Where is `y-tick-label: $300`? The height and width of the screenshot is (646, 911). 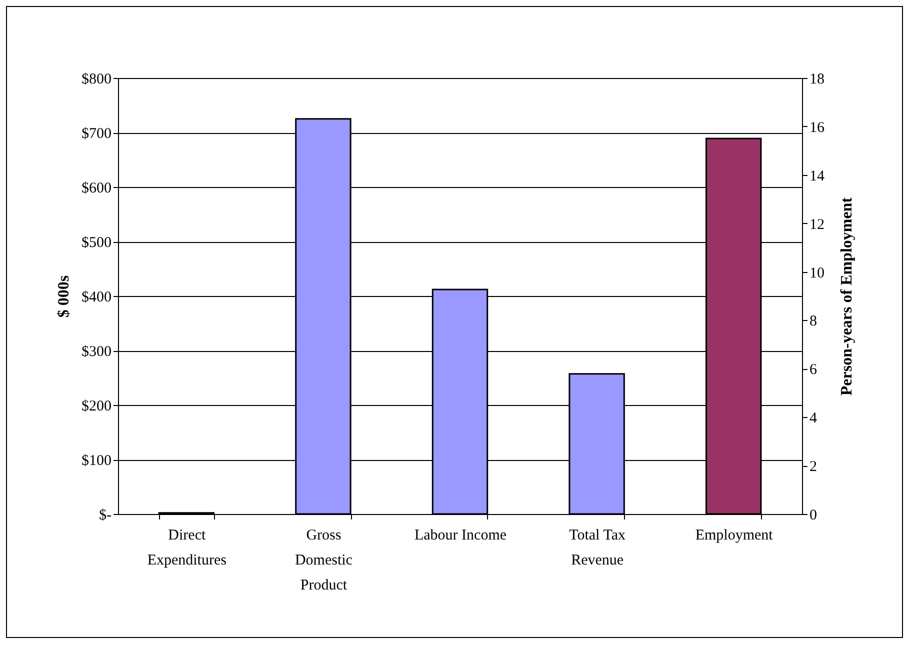
y-tick-label: $300 is located at coordinates (97, 352).